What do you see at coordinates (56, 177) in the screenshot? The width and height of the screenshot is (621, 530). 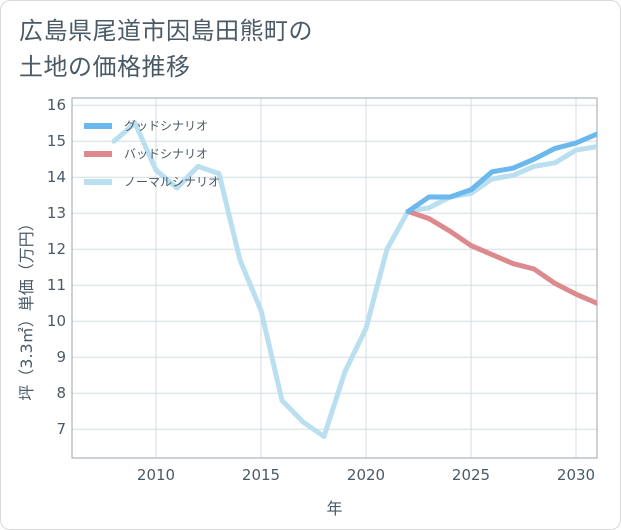 I see `y-tick-label: 14` at bounding box center [56, 177].